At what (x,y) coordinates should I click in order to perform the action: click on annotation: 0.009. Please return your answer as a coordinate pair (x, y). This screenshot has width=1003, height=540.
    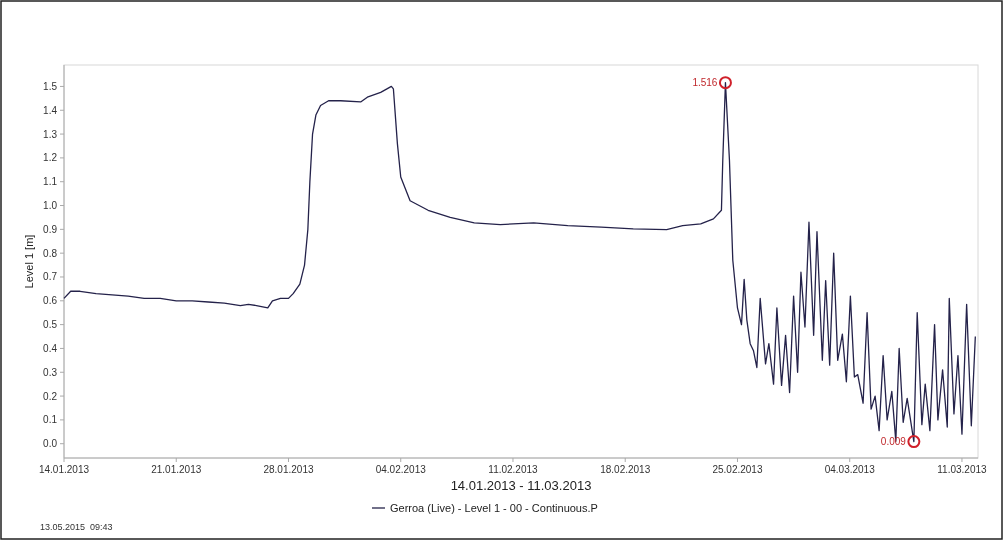
    Looking at the image, I should click on (893, 442).